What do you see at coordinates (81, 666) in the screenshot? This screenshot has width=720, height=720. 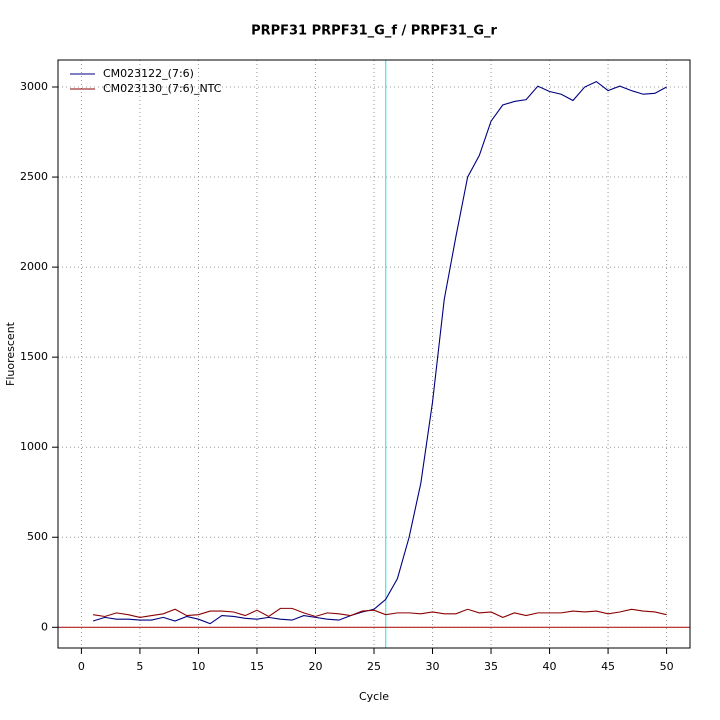 I see `x-tick-label: 0` at bounding box center [81, 666].